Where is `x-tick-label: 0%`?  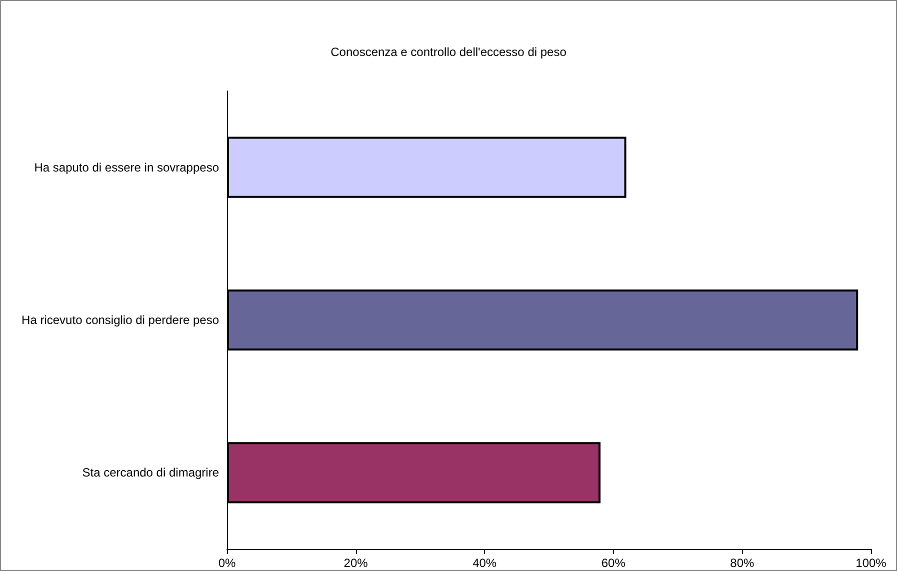 x-tick-label: 0% is located at coordinates (227, 563).